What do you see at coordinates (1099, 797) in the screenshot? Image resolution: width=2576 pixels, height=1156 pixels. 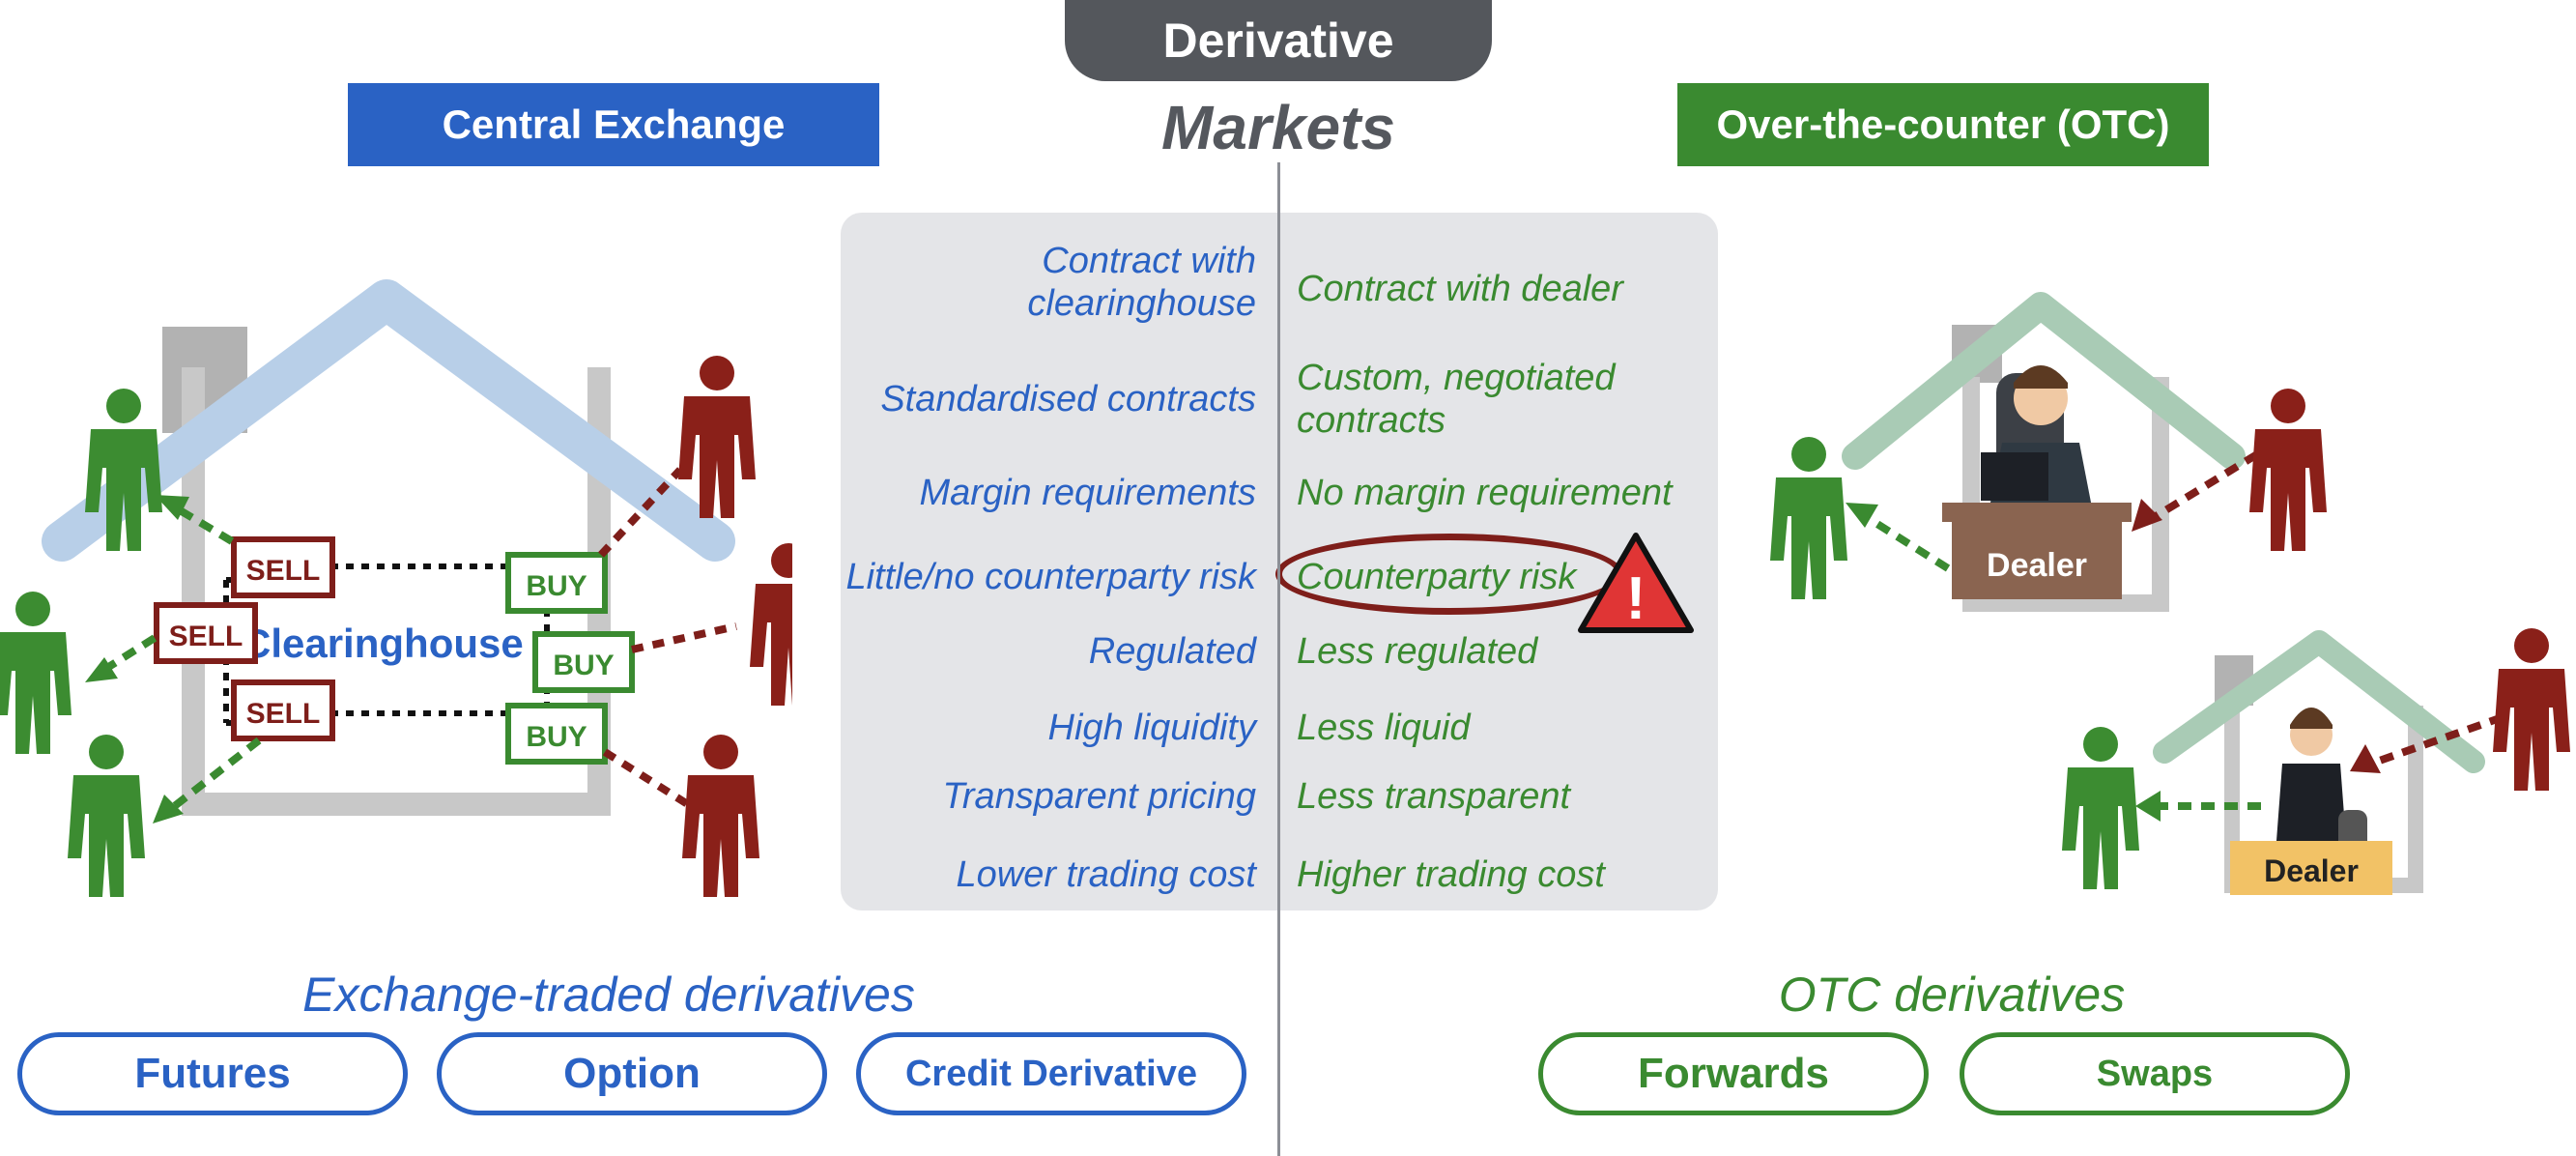 I see `exchange-row-7: Transparent pricing` at bounding box center [1099, 797].